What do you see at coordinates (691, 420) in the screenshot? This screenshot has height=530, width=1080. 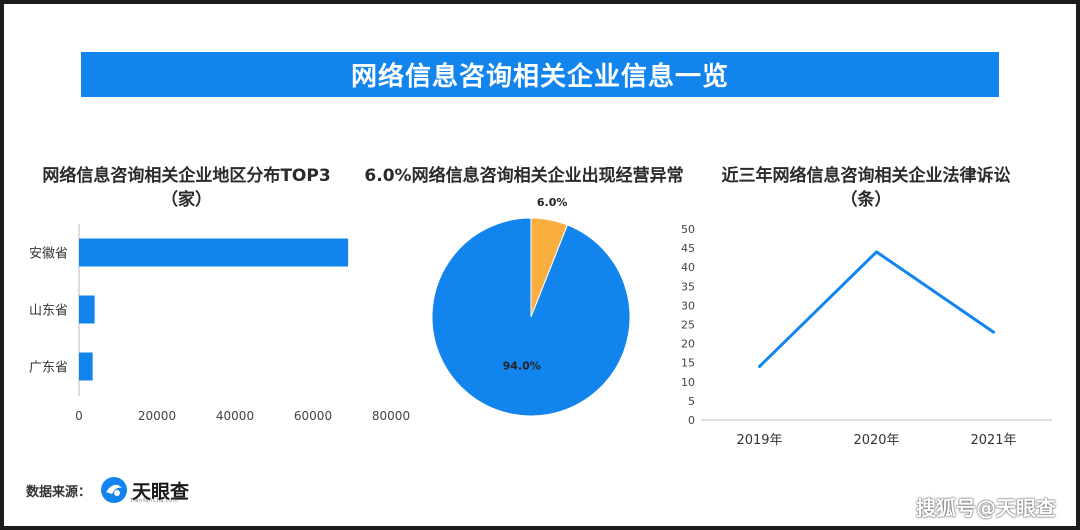 I see `line-y-tick-label: 0` at bounding box center [691, 420].